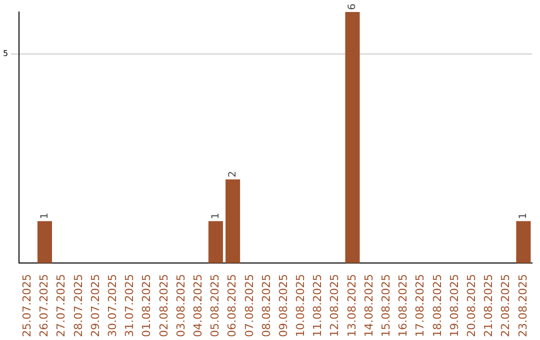 Image resolution: width=540 pixels, height=340 pixels. Describe the element at coordinates (112, 306) in the screenshot. I see `x-tick-label: 30.07.2025` at that location.